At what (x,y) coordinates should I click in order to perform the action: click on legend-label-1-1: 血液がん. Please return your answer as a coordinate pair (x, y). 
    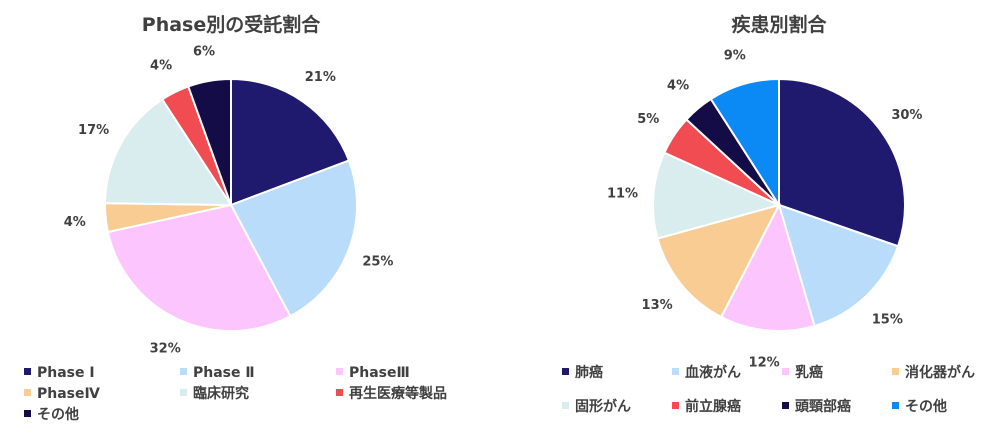
    Looking at the image, I should click on (713, 372).